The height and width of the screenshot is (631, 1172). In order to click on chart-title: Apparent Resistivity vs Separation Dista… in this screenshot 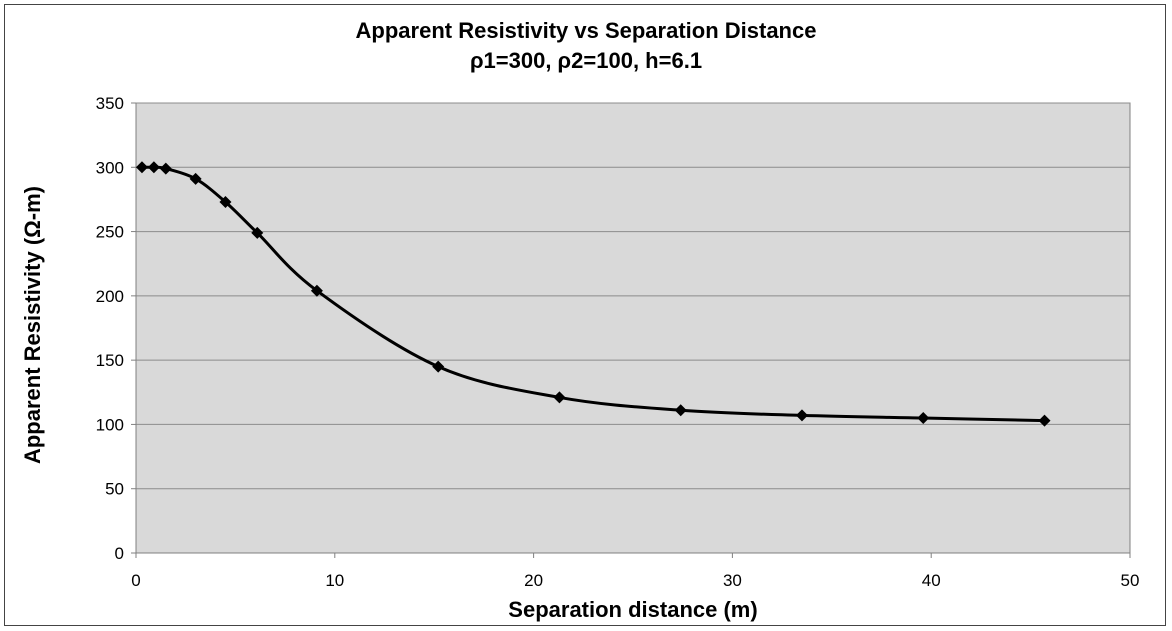, I will do `click(586, 30)`.